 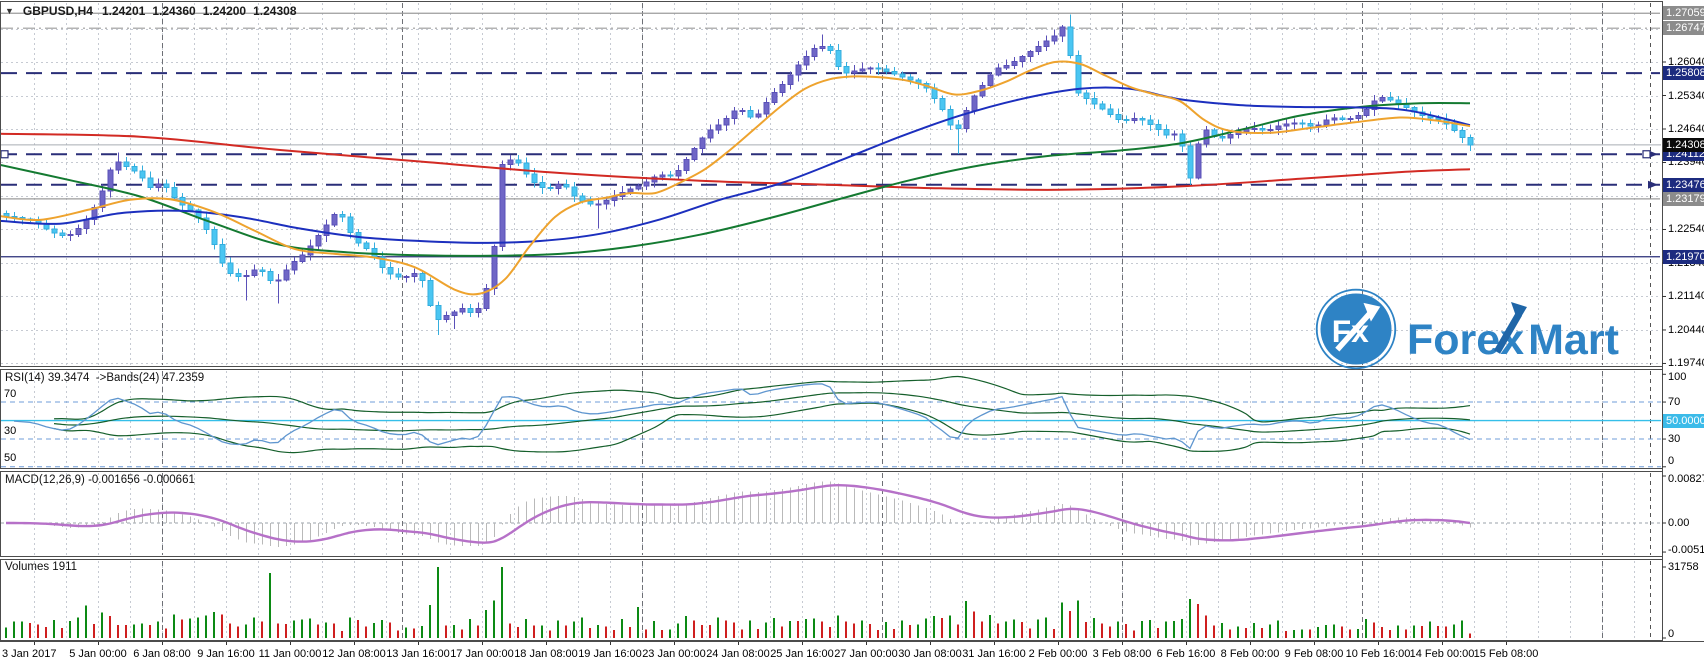 I want to click on rsi-indicator-label: RSI(14) 39.3474 ->Bands(24) 47.2359, so click(x=105, y=378).